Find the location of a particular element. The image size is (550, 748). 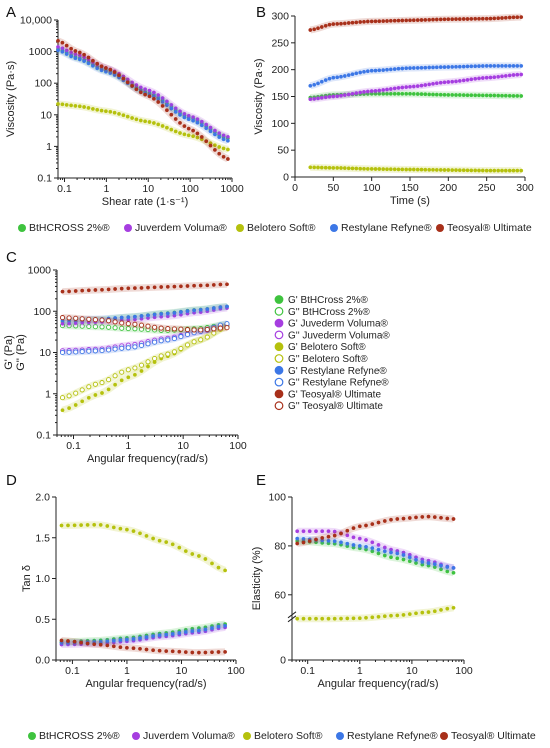

series-restylane is located at coordinates (416, 76).